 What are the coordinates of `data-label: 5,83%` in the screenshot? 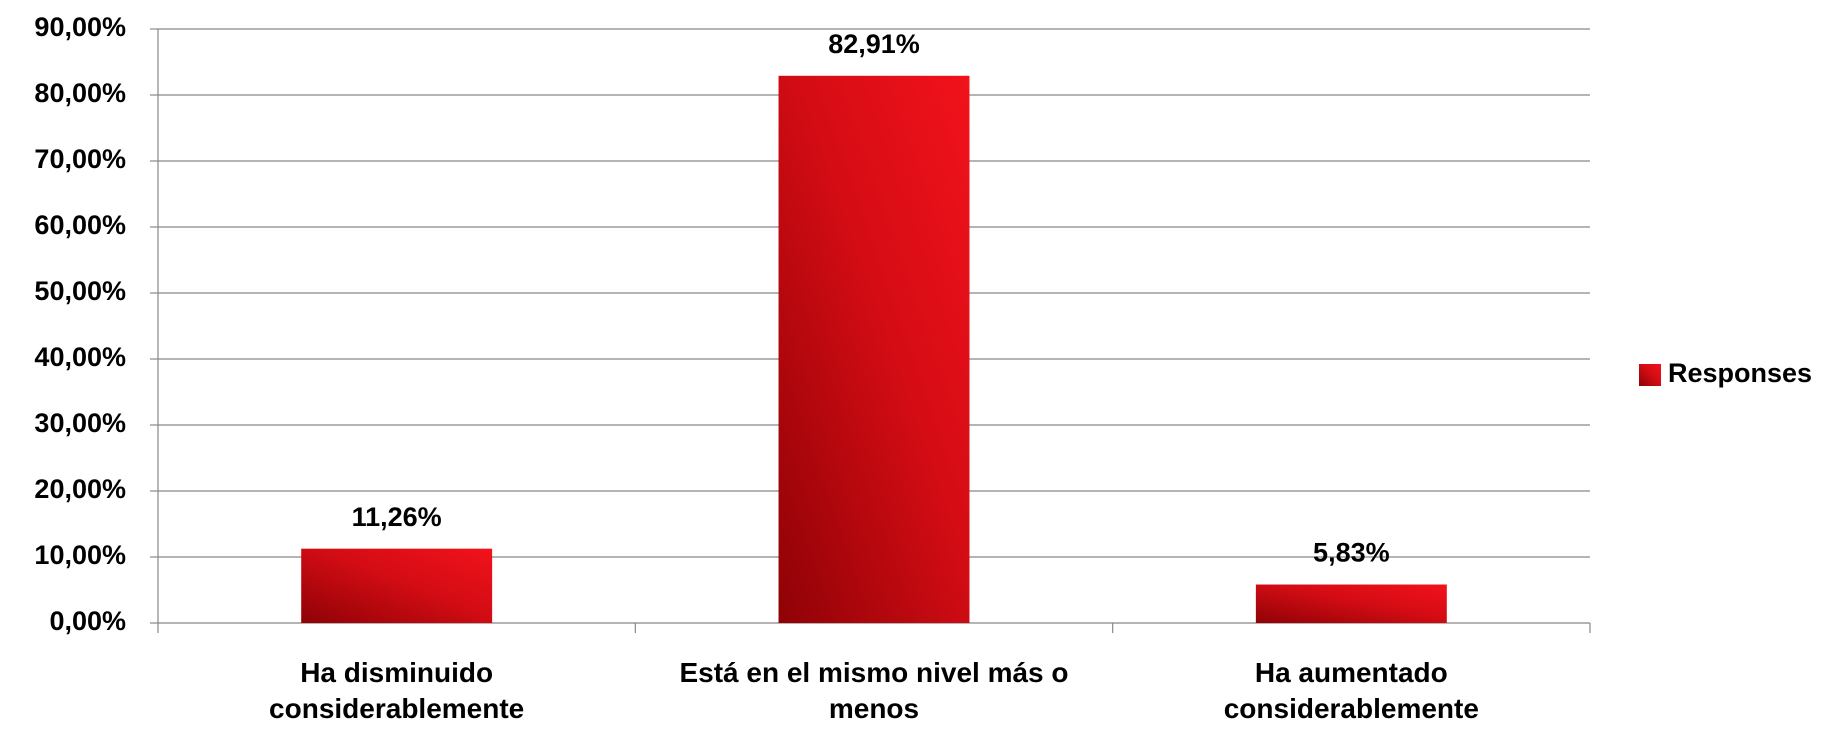 It's located at (1351, 553).